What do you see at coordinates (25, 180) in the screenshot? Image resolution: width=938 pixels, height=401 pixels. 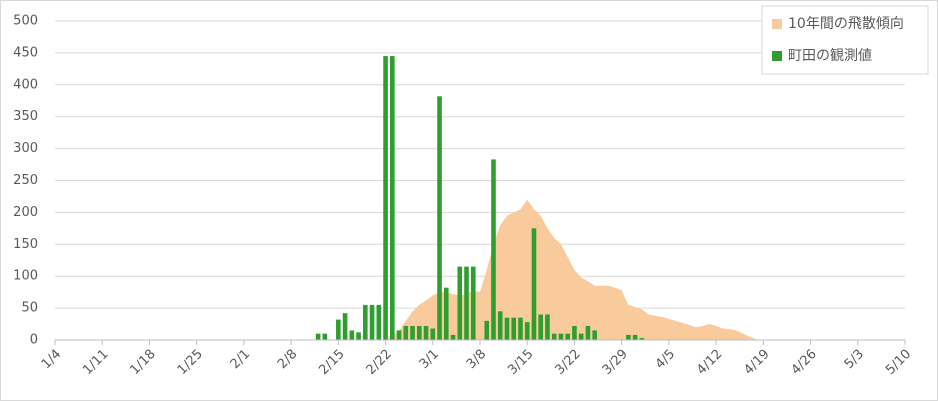 I see `y-tick-label: 250` at bounding box center [25, 180].